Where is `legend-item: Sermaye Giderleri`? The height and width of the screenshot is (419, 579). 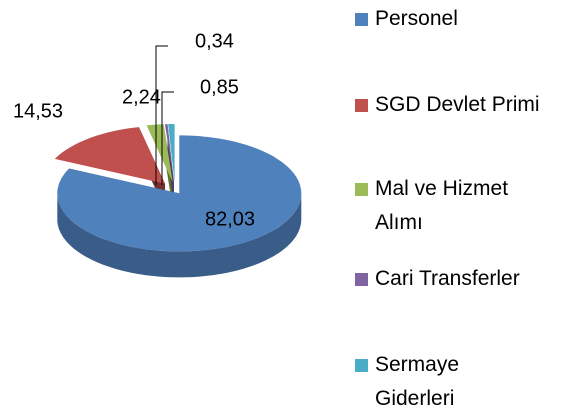
legend-item: Sermaye Giderleri is located at coordinates (430, 382).